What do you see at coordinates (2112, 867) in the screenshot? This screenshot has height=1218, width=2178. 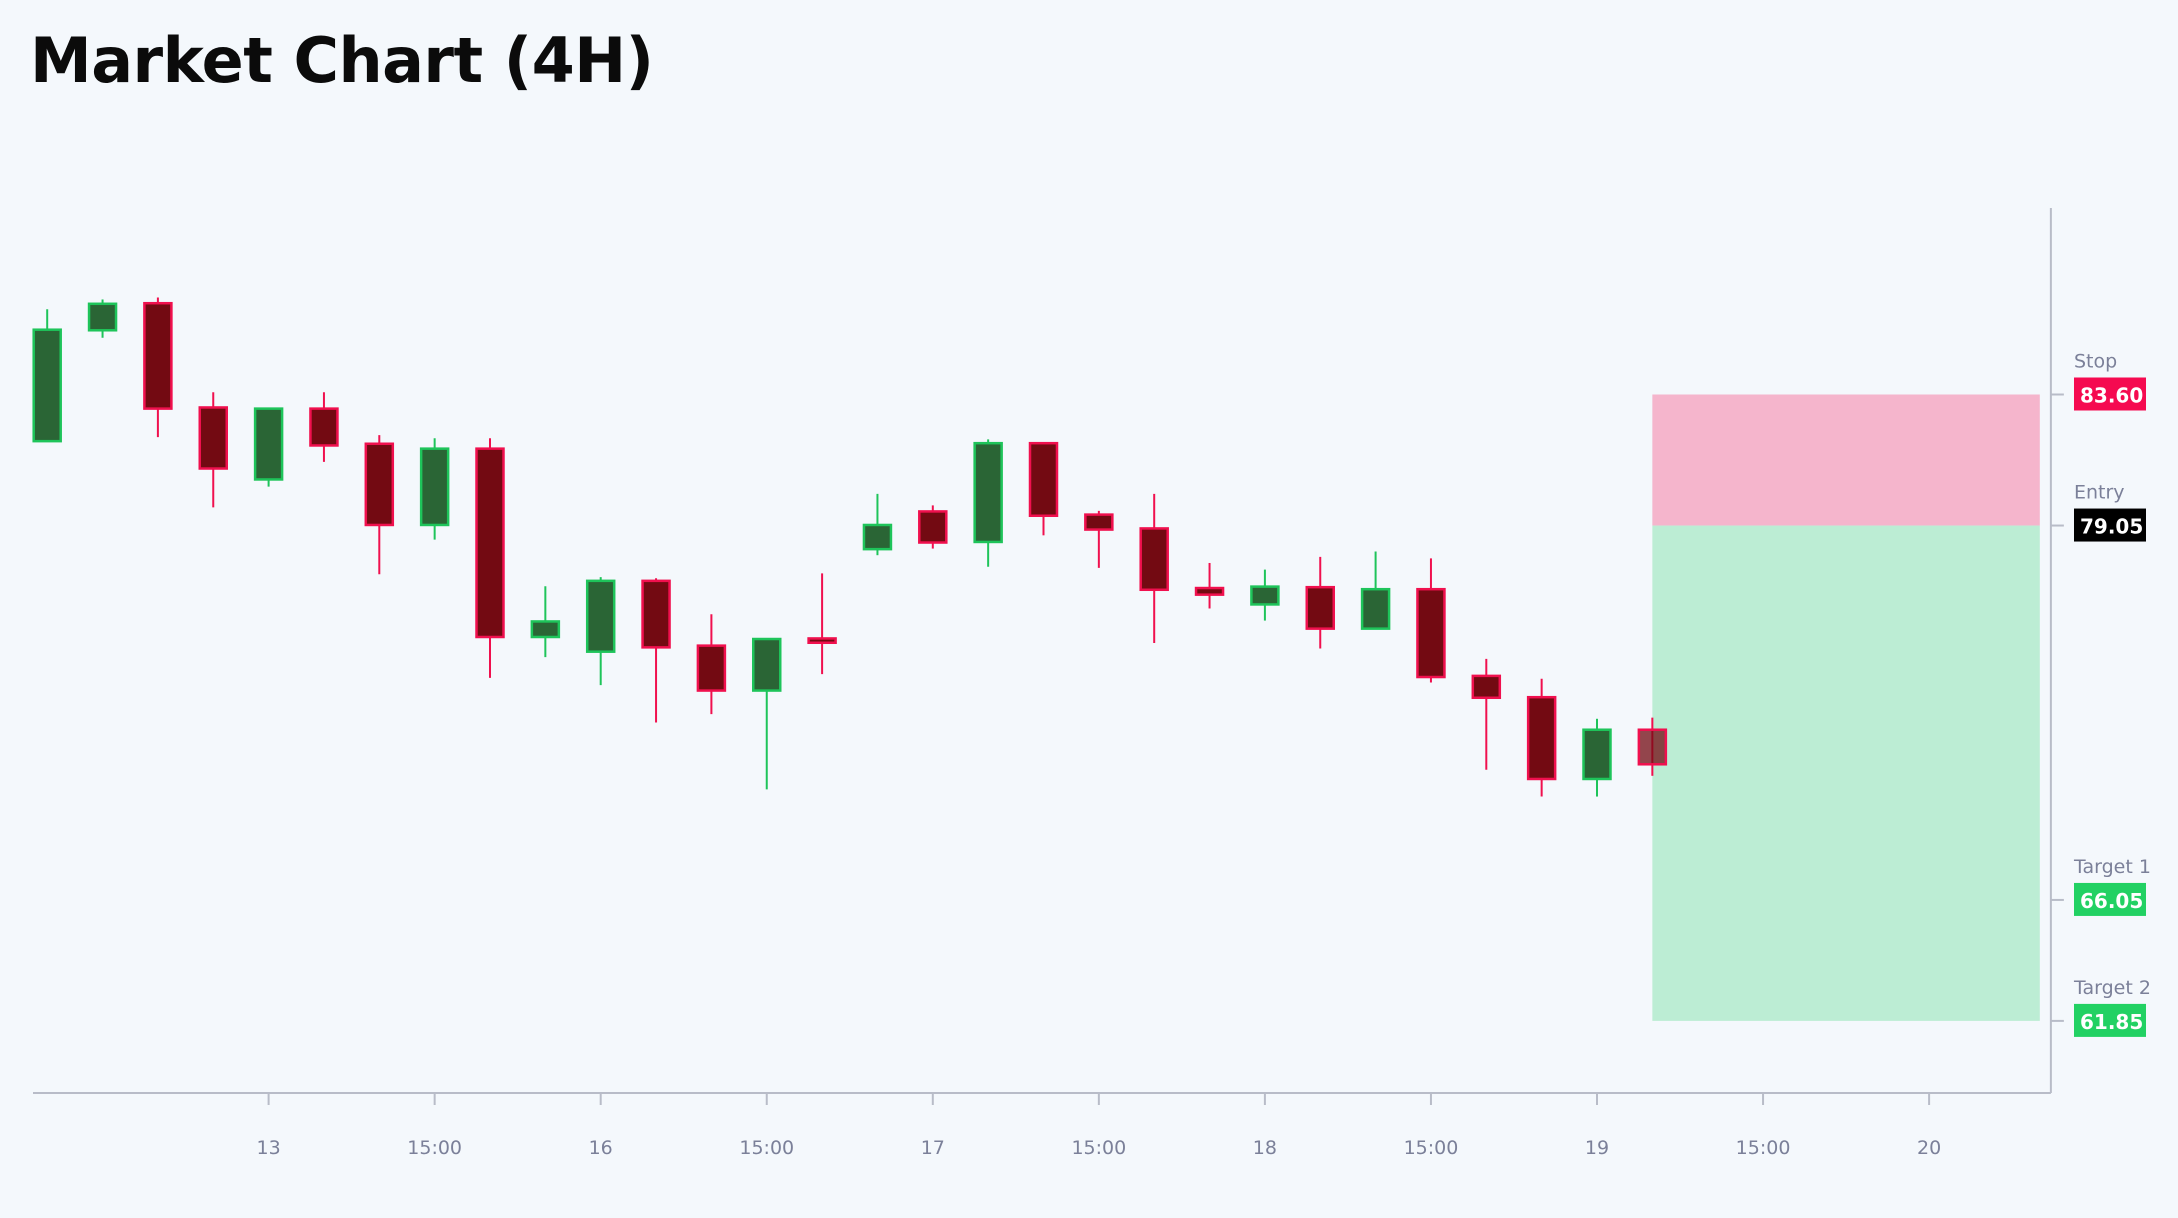 I see `level-label: Target 1` at bounding box center [2112, 867].